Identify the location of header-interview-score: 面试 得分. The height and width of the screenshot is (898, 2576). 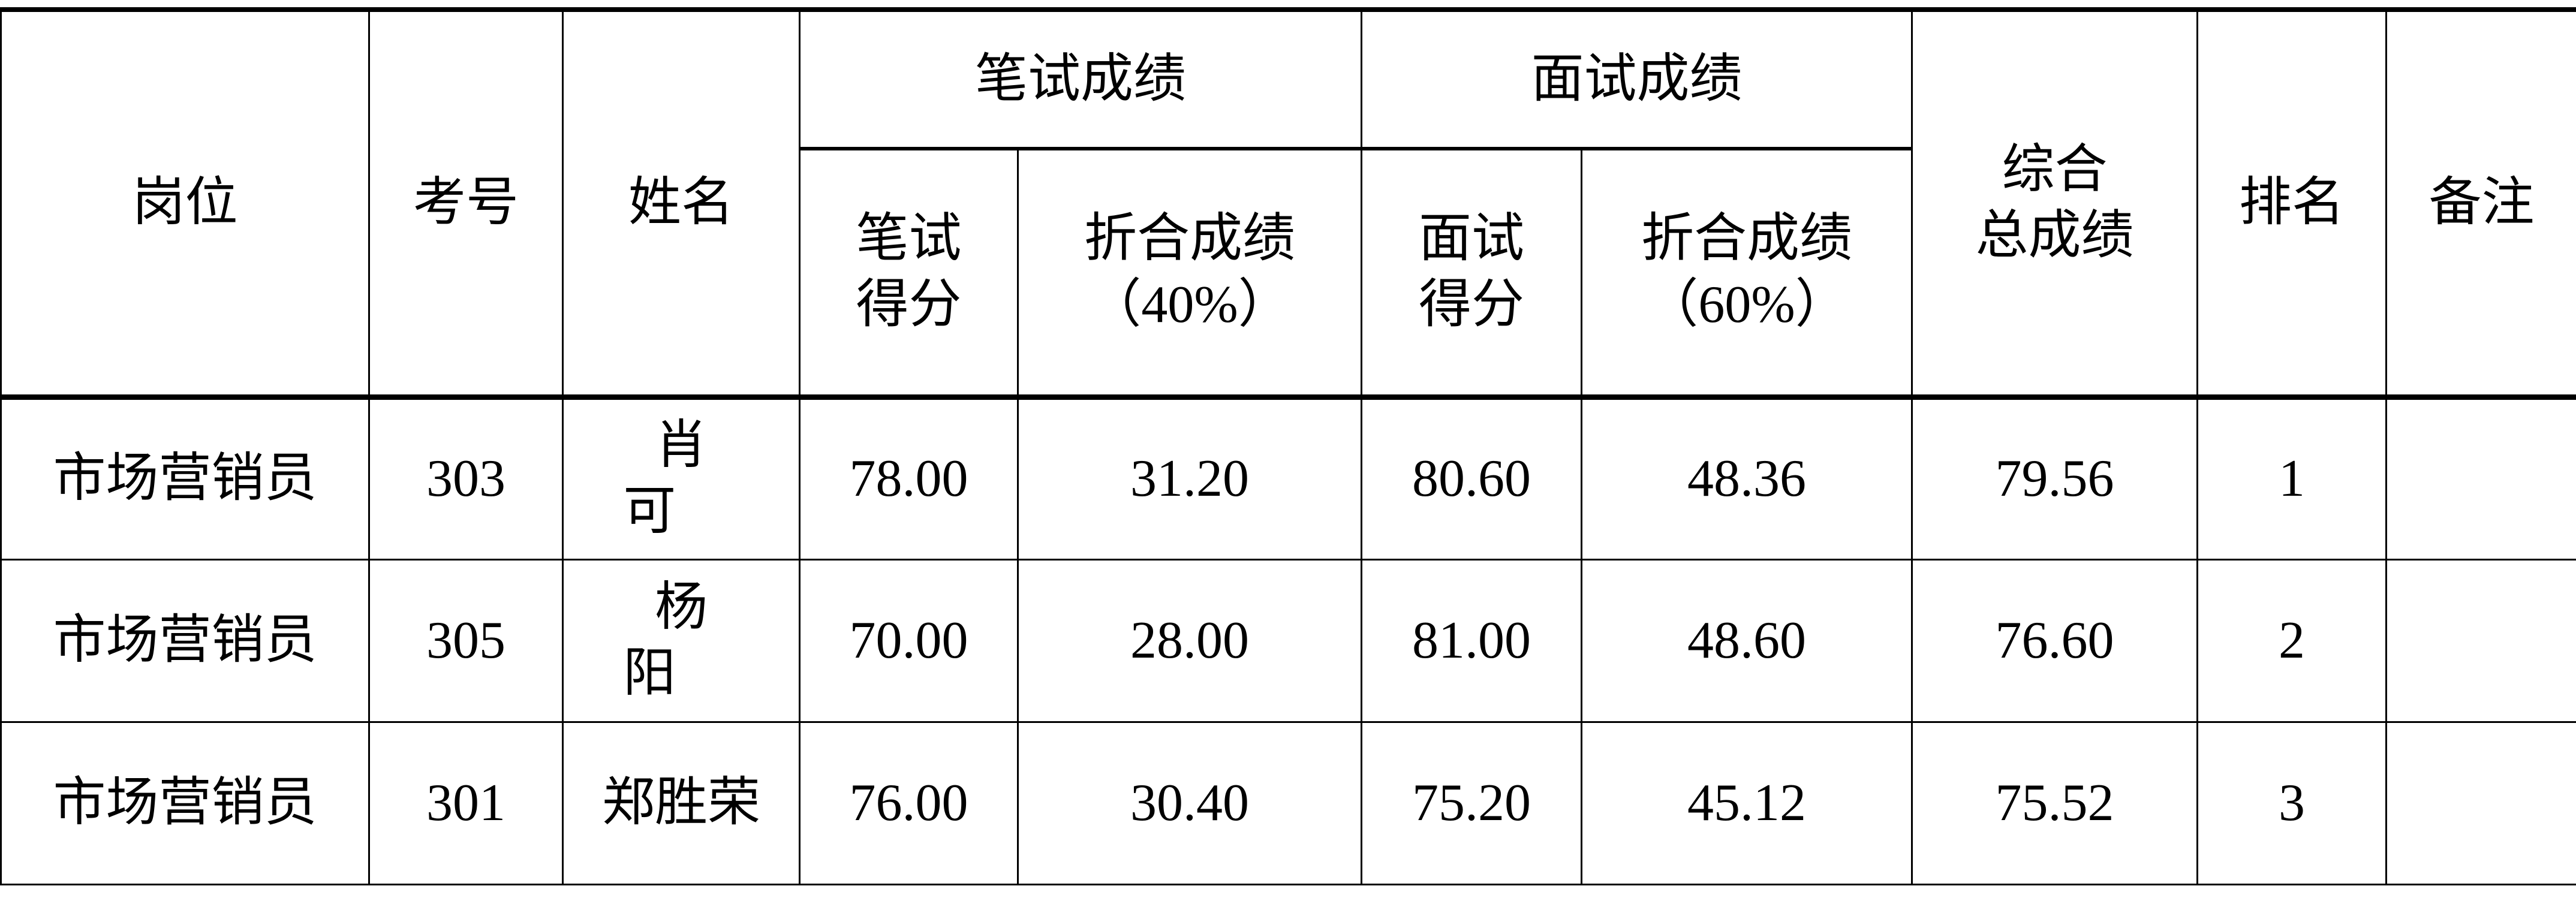
(1472, 272).